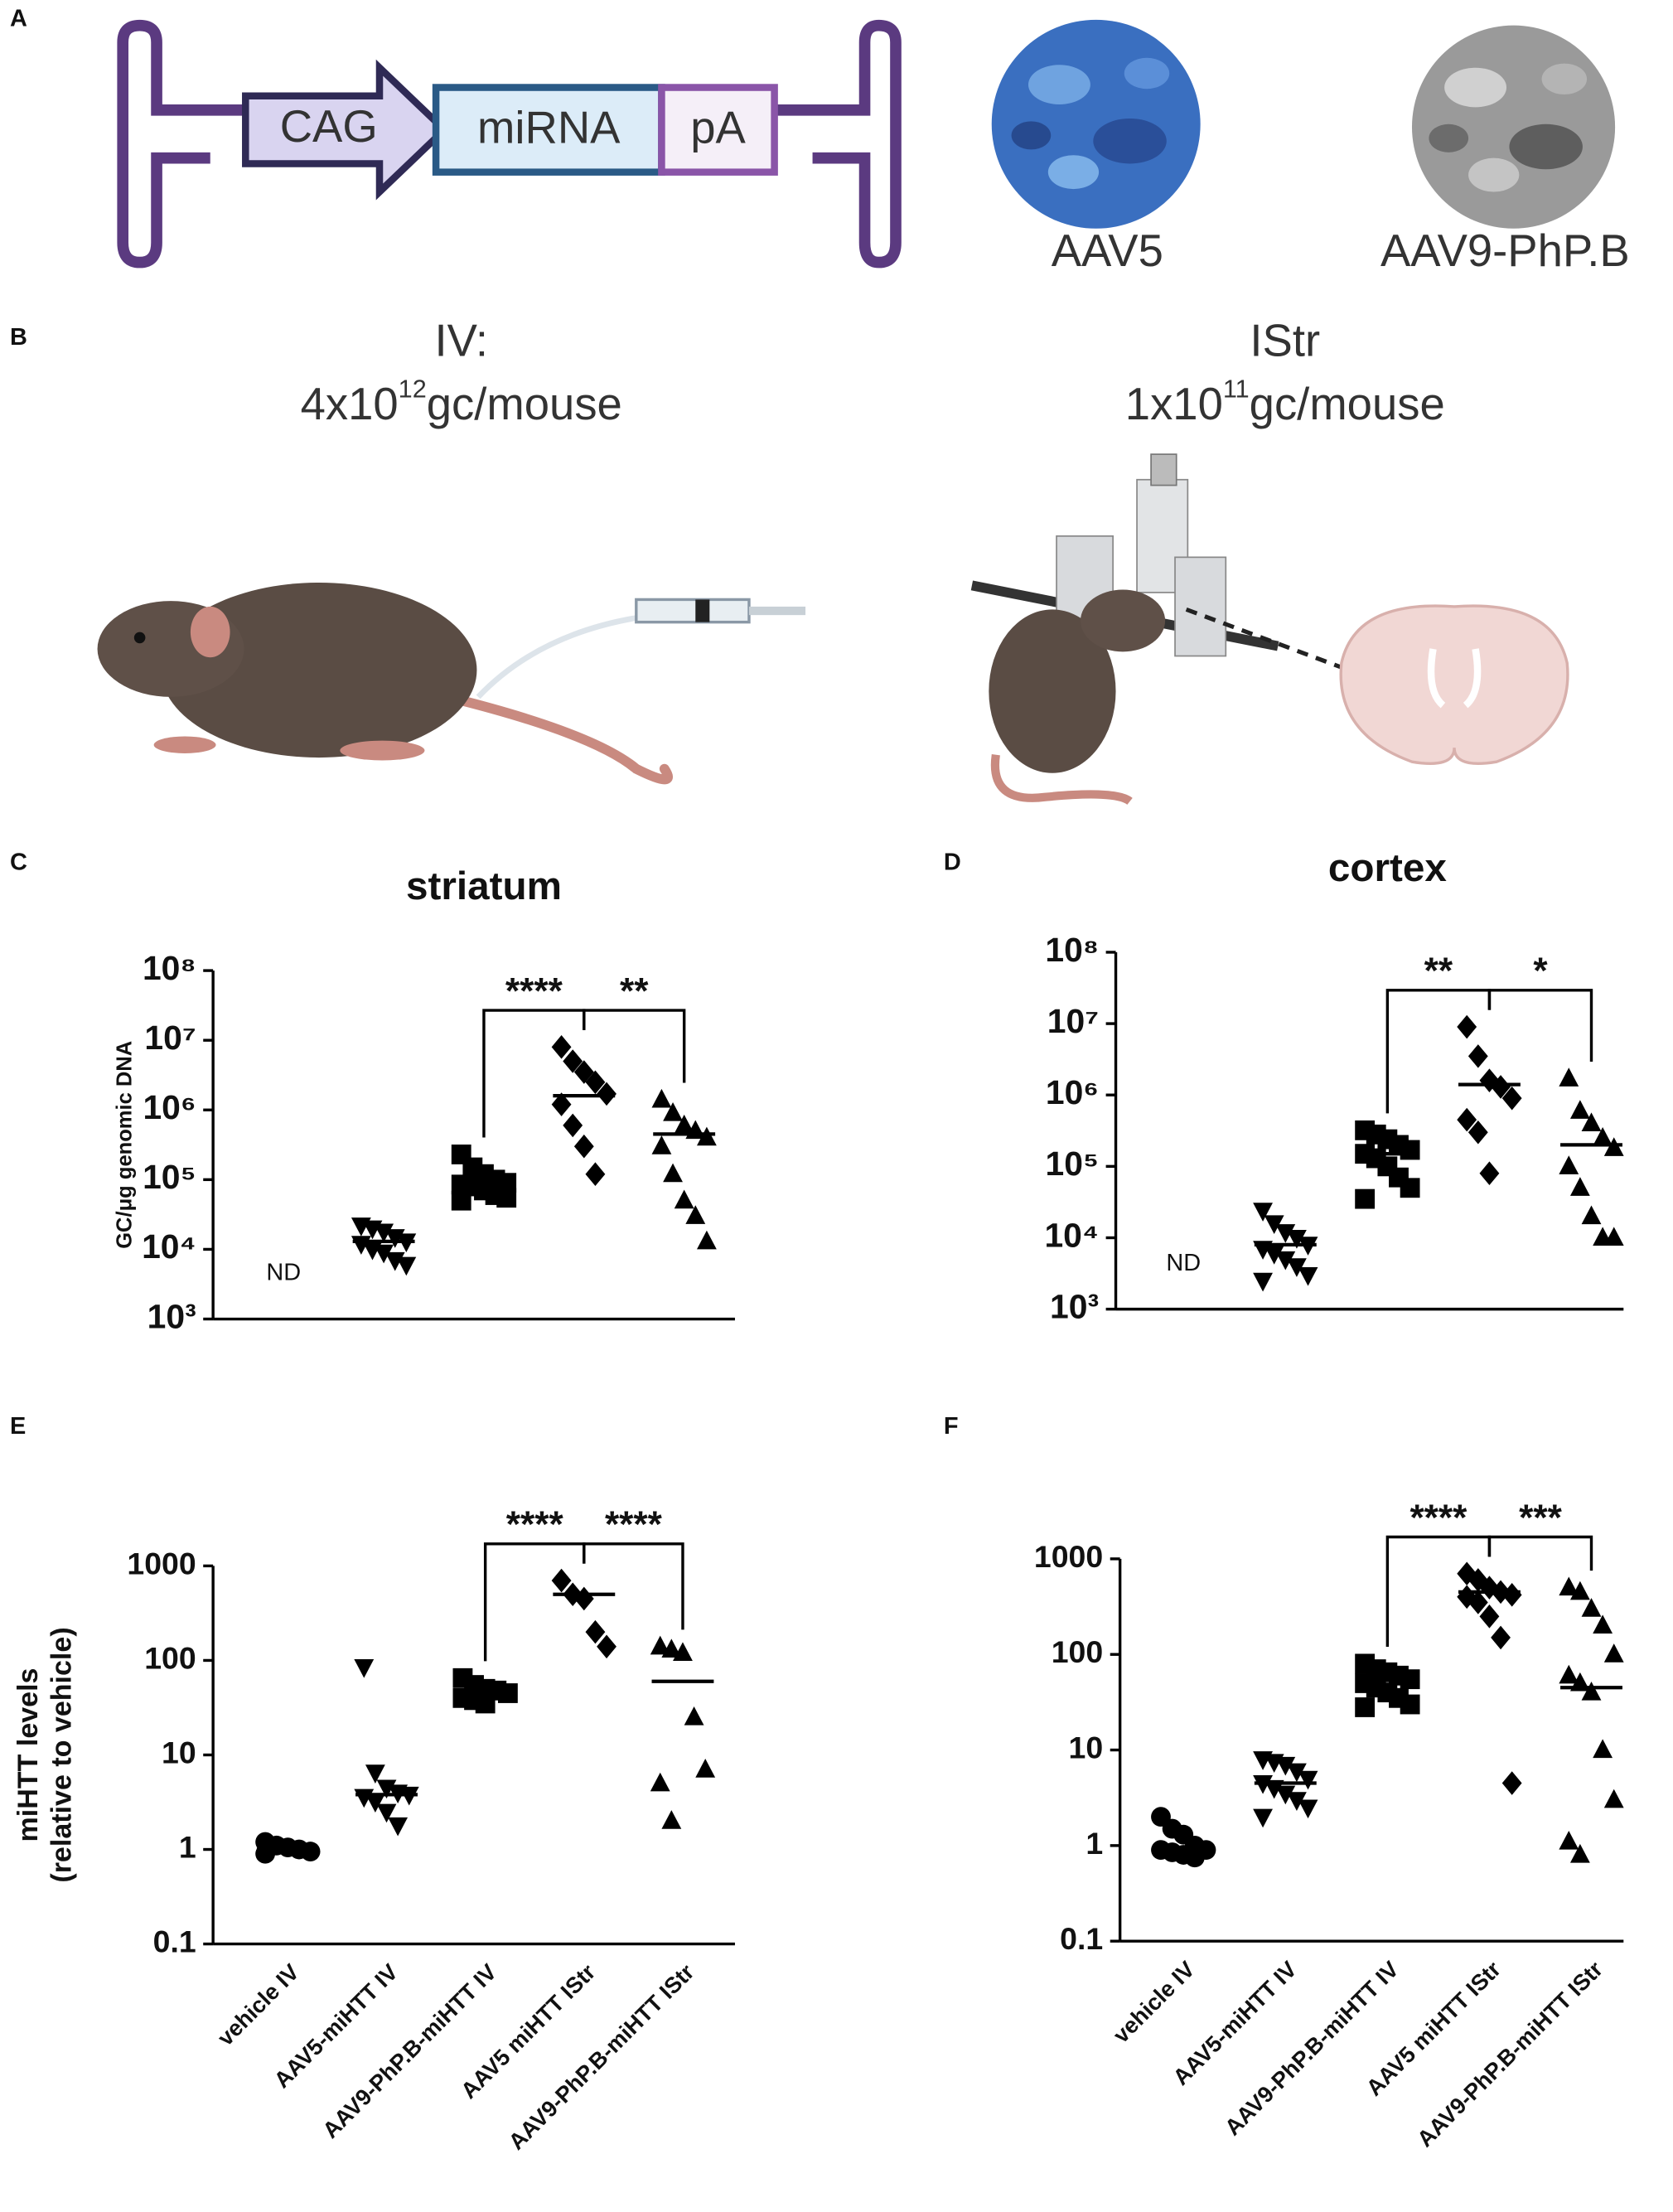 This screenshot has height=2212, width=1673. What do you see at coordinates (693, 611) in the screenshot?
I see `syringe` at bounding box center [693, 611].